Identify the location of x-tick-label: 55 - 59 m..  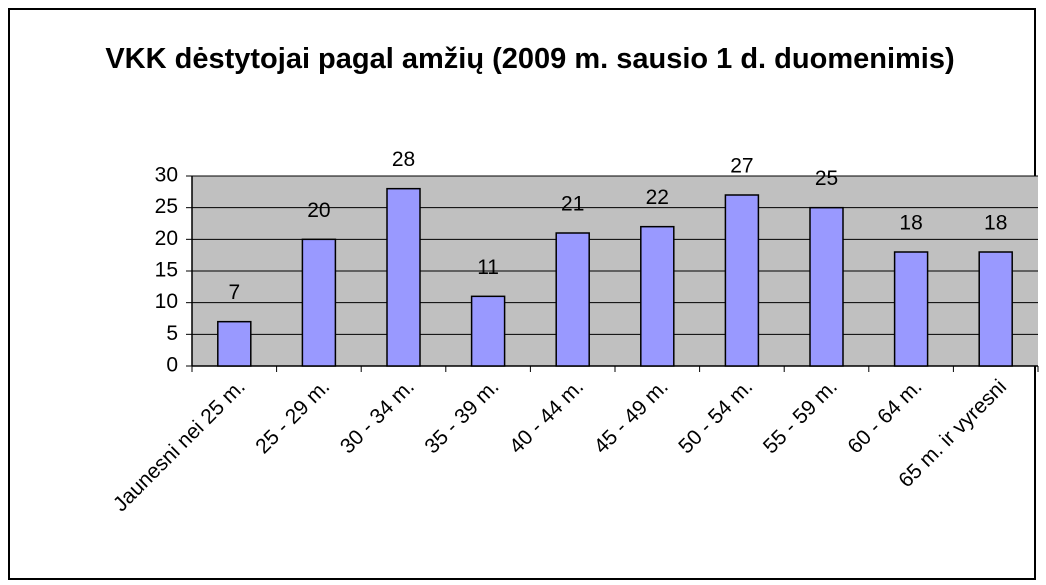
(800, 416).